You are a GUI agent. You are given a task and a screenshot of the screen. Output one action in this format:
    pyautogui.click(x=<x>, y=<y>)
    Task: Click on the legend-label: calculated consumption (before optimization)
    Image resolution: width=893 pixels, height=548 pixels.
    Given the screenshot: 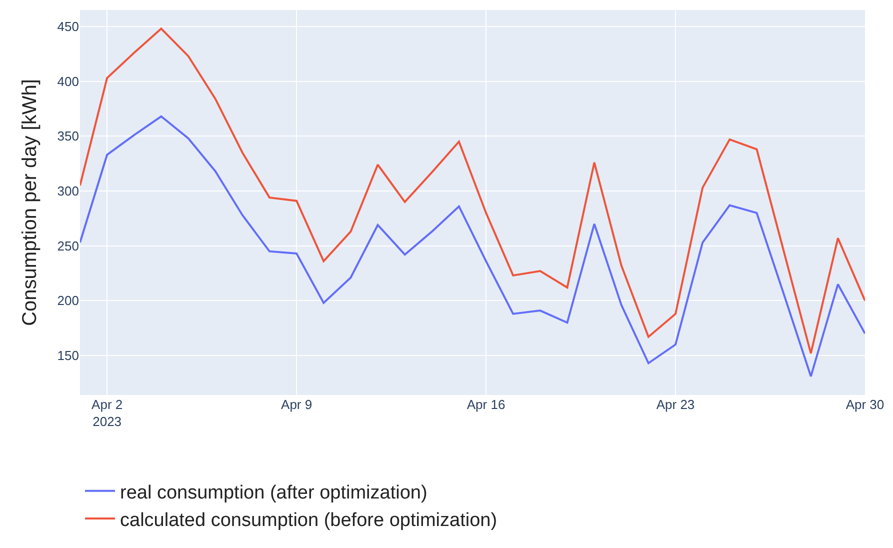 What is the action you would take?
    pyautogui.click(x=309, y=520)
    